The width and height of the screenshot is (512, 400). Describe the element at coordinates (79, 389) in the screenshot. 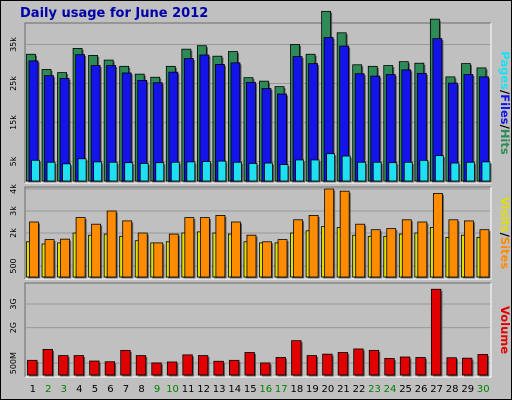

I see `x-day-label: 4` at that location.